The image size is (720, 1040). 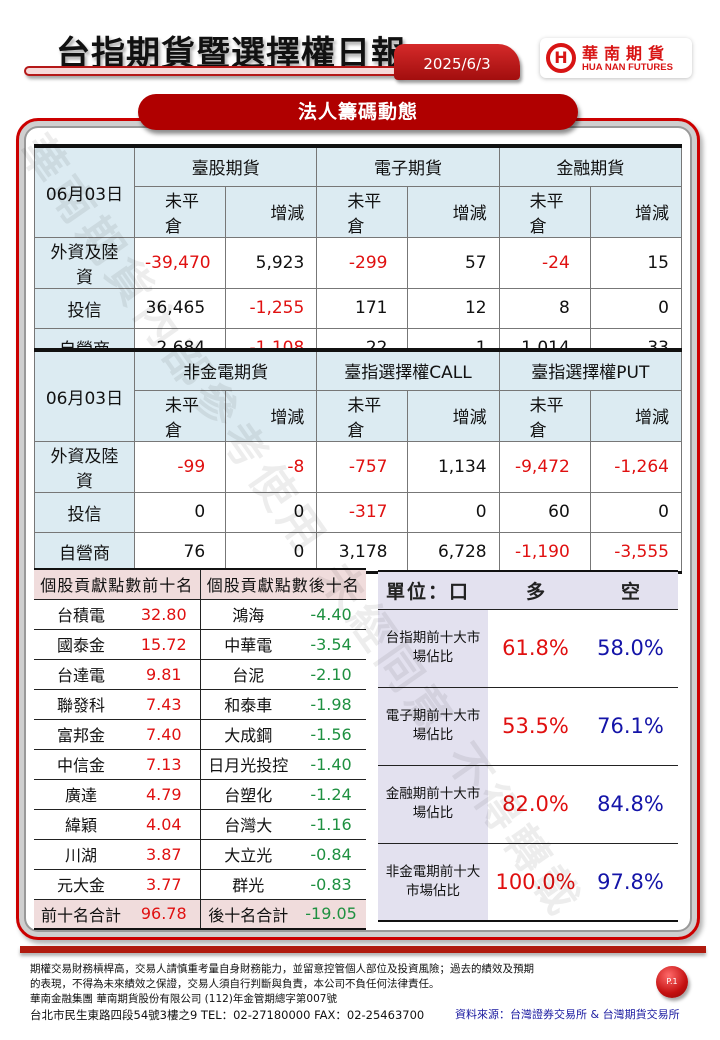 What do you see at coordinates (535, 725) in the screenshot?
I see `long-share: 53.5%` at bounding box center [535, 725].